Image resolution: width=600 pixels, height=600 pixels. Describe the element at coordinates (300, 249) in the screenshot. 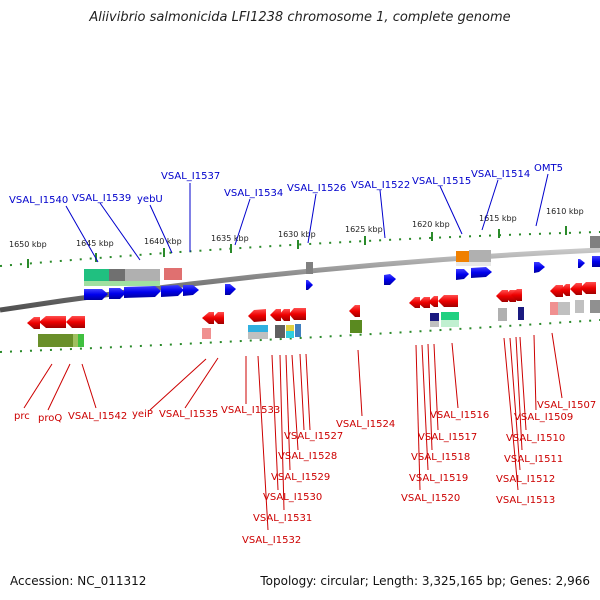

I see `upper-ruler` at that location.